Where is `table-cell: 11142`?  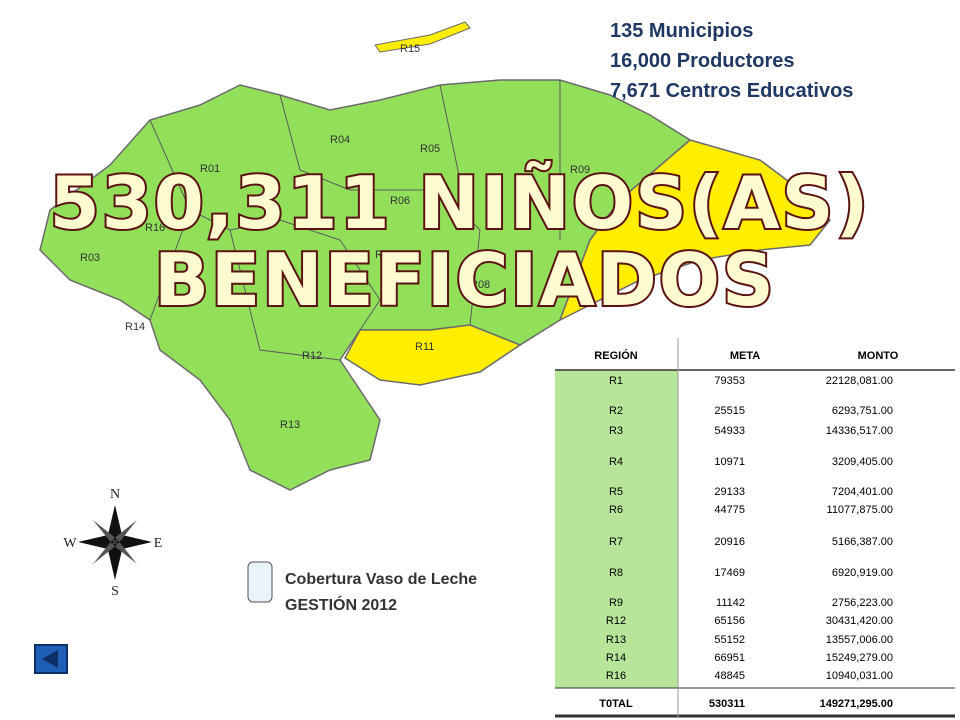 table-cell: 11142 is located at coordinates (730, 603).